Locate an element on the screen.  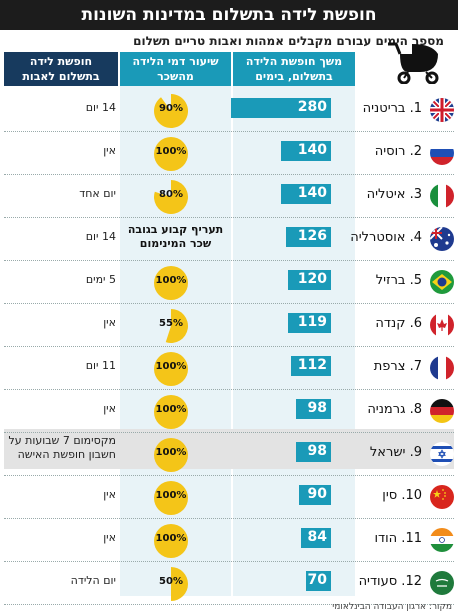
bar-value-label: 112 is located at coordinates (312, 365).